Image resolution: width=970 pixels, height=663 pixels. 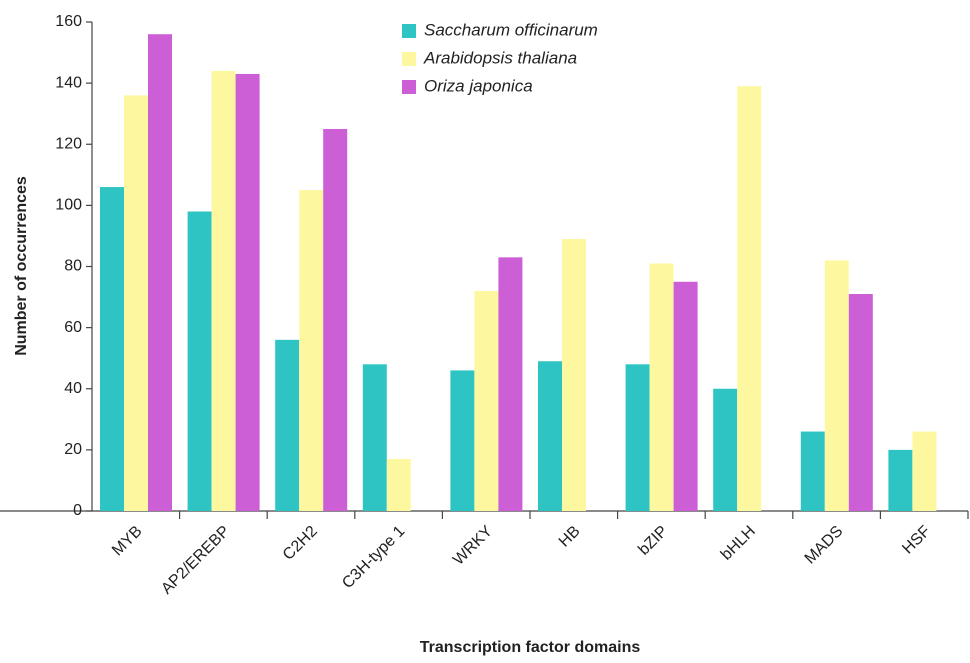 I want to click on y-tick-label: 140, so click(x=68, y=82).